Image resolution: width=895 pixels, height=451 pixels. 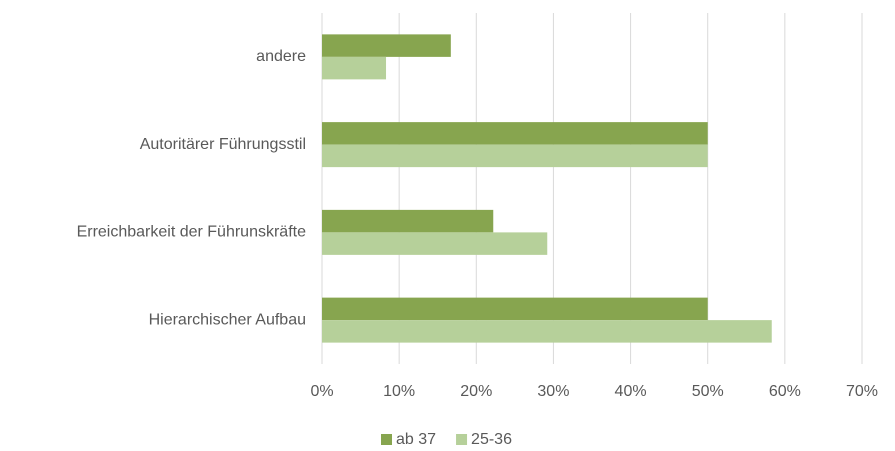 I want to click on y-tick-label: Erreichbarkeit der Führunskräfte, so click(x=192, y=232).